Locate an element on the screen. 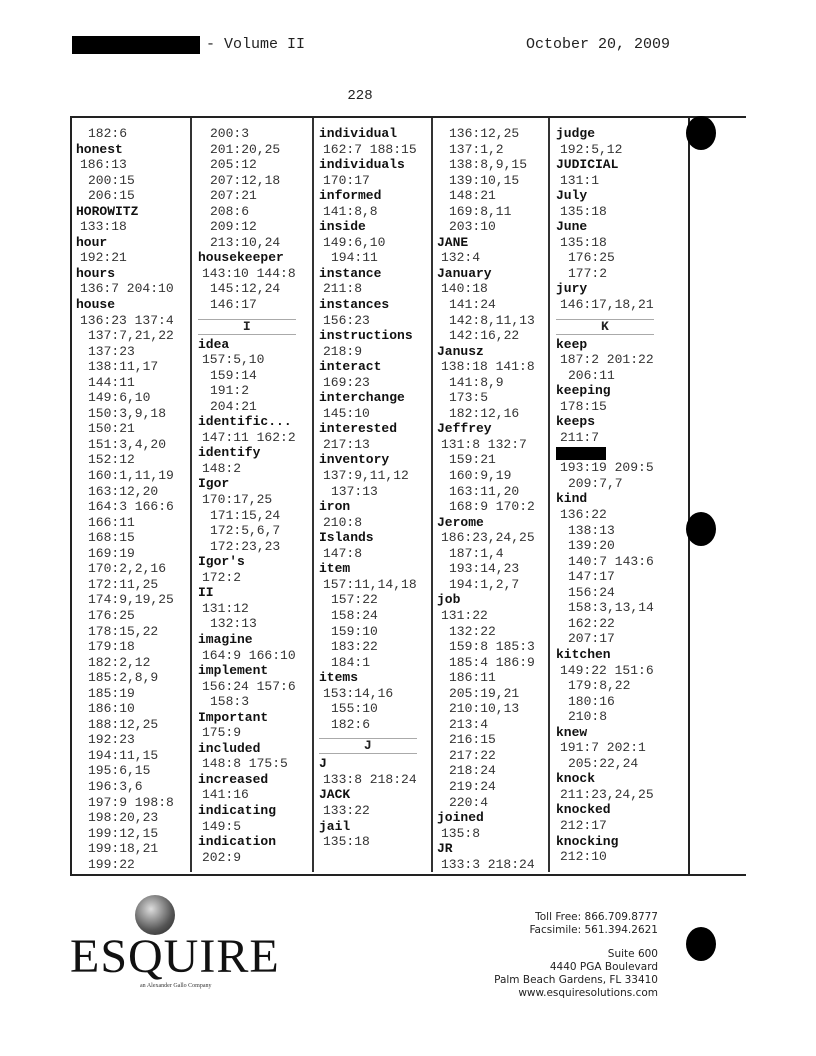  index-term: JACK is located at coordinates (335, 795).